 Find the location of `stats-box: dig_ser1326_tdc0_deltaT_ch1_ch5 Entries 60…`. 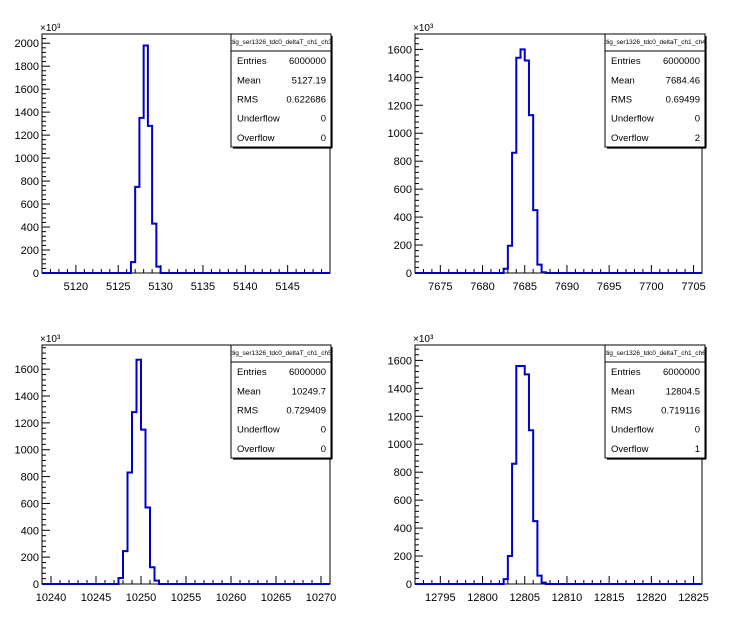

stats-box: dig_ser1326_tdc0_deltaT_ch1_ch5 Entries 60… is located at coordinates (281, 402).